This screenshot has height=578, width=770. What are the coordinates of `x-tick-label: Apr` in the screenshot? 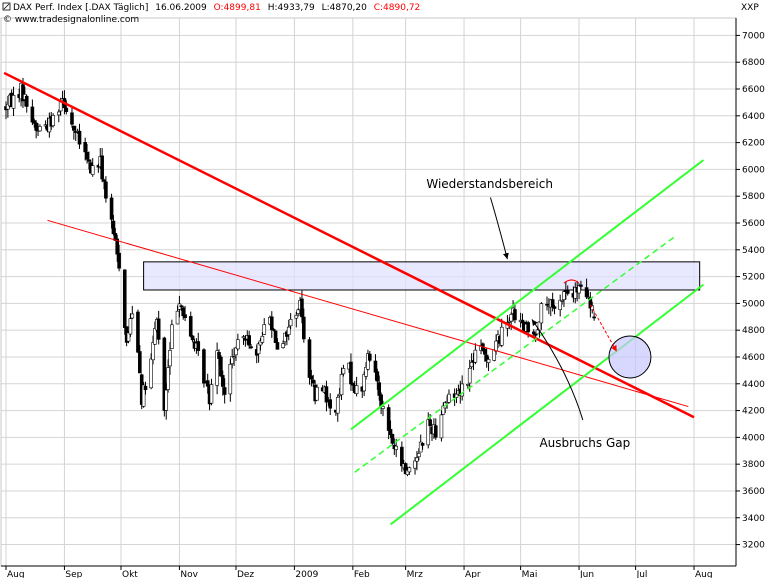 It's located at (473, 574).